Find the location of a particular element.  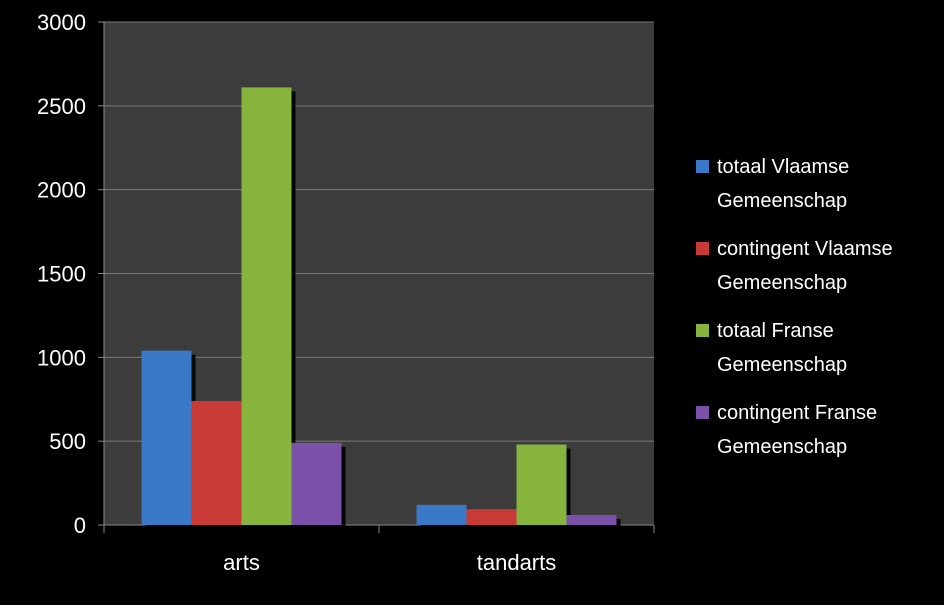

x-category-label-tandarts: tandarts is located at coordinates (517, 562).